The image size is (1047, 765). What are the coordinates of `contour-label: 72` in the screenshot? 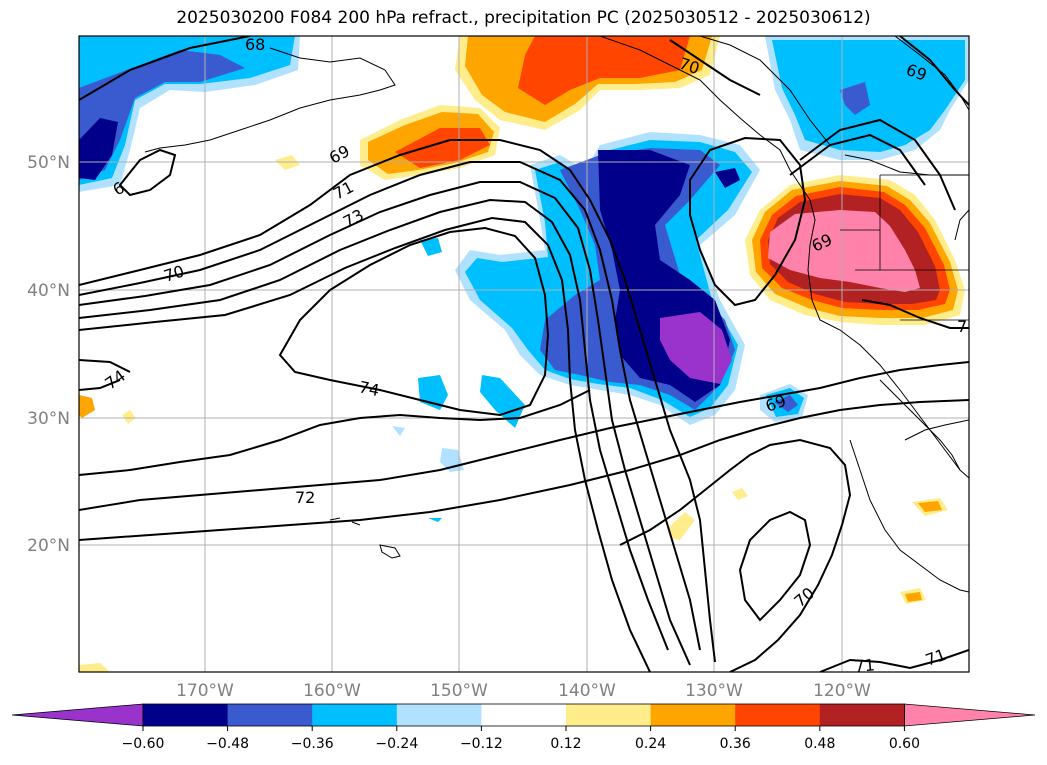 It's located at (305, 497).